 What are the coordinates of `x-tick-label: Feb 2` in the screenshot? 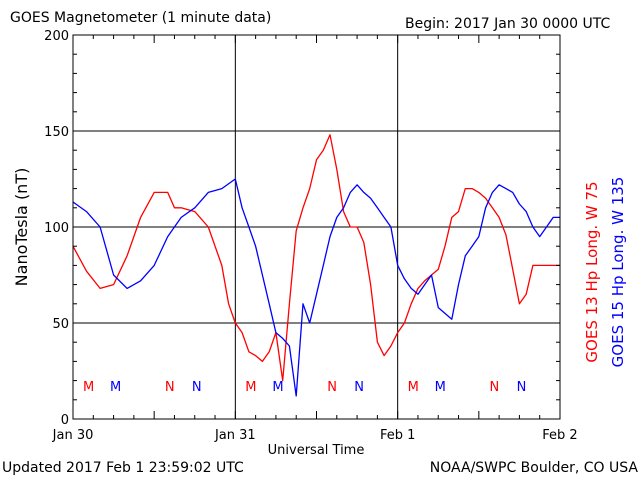 It's located at (559, 435).